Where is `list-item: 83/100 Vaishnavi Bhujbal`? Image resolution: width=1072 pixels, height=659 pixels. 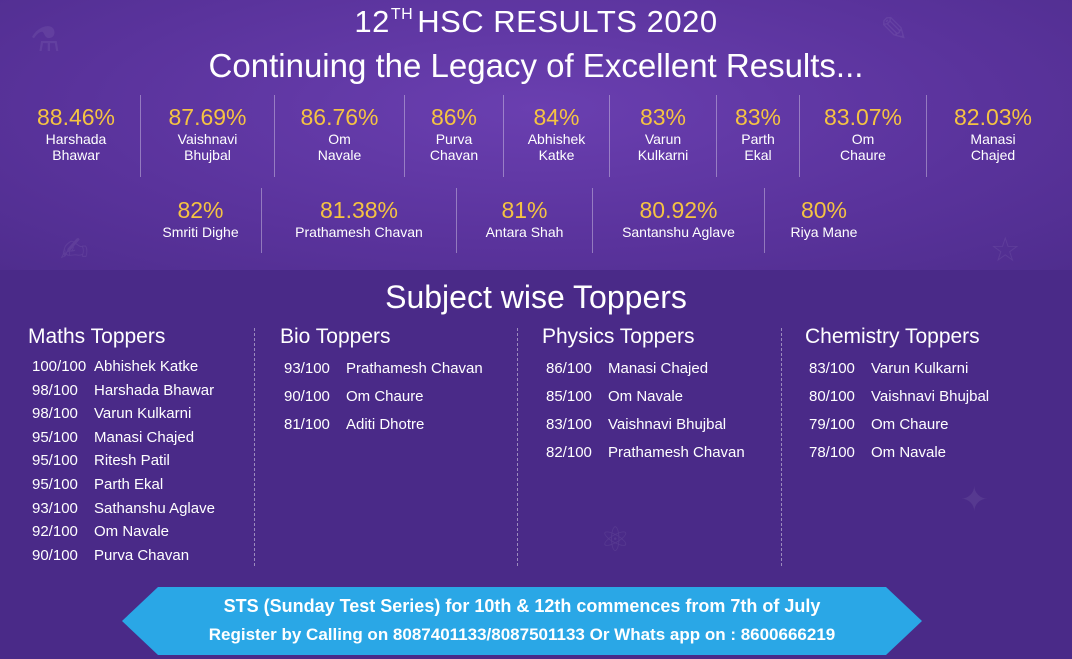
list-item: 83/100 Vaishnavi Bhujbal is located at coordinates (643, 425).